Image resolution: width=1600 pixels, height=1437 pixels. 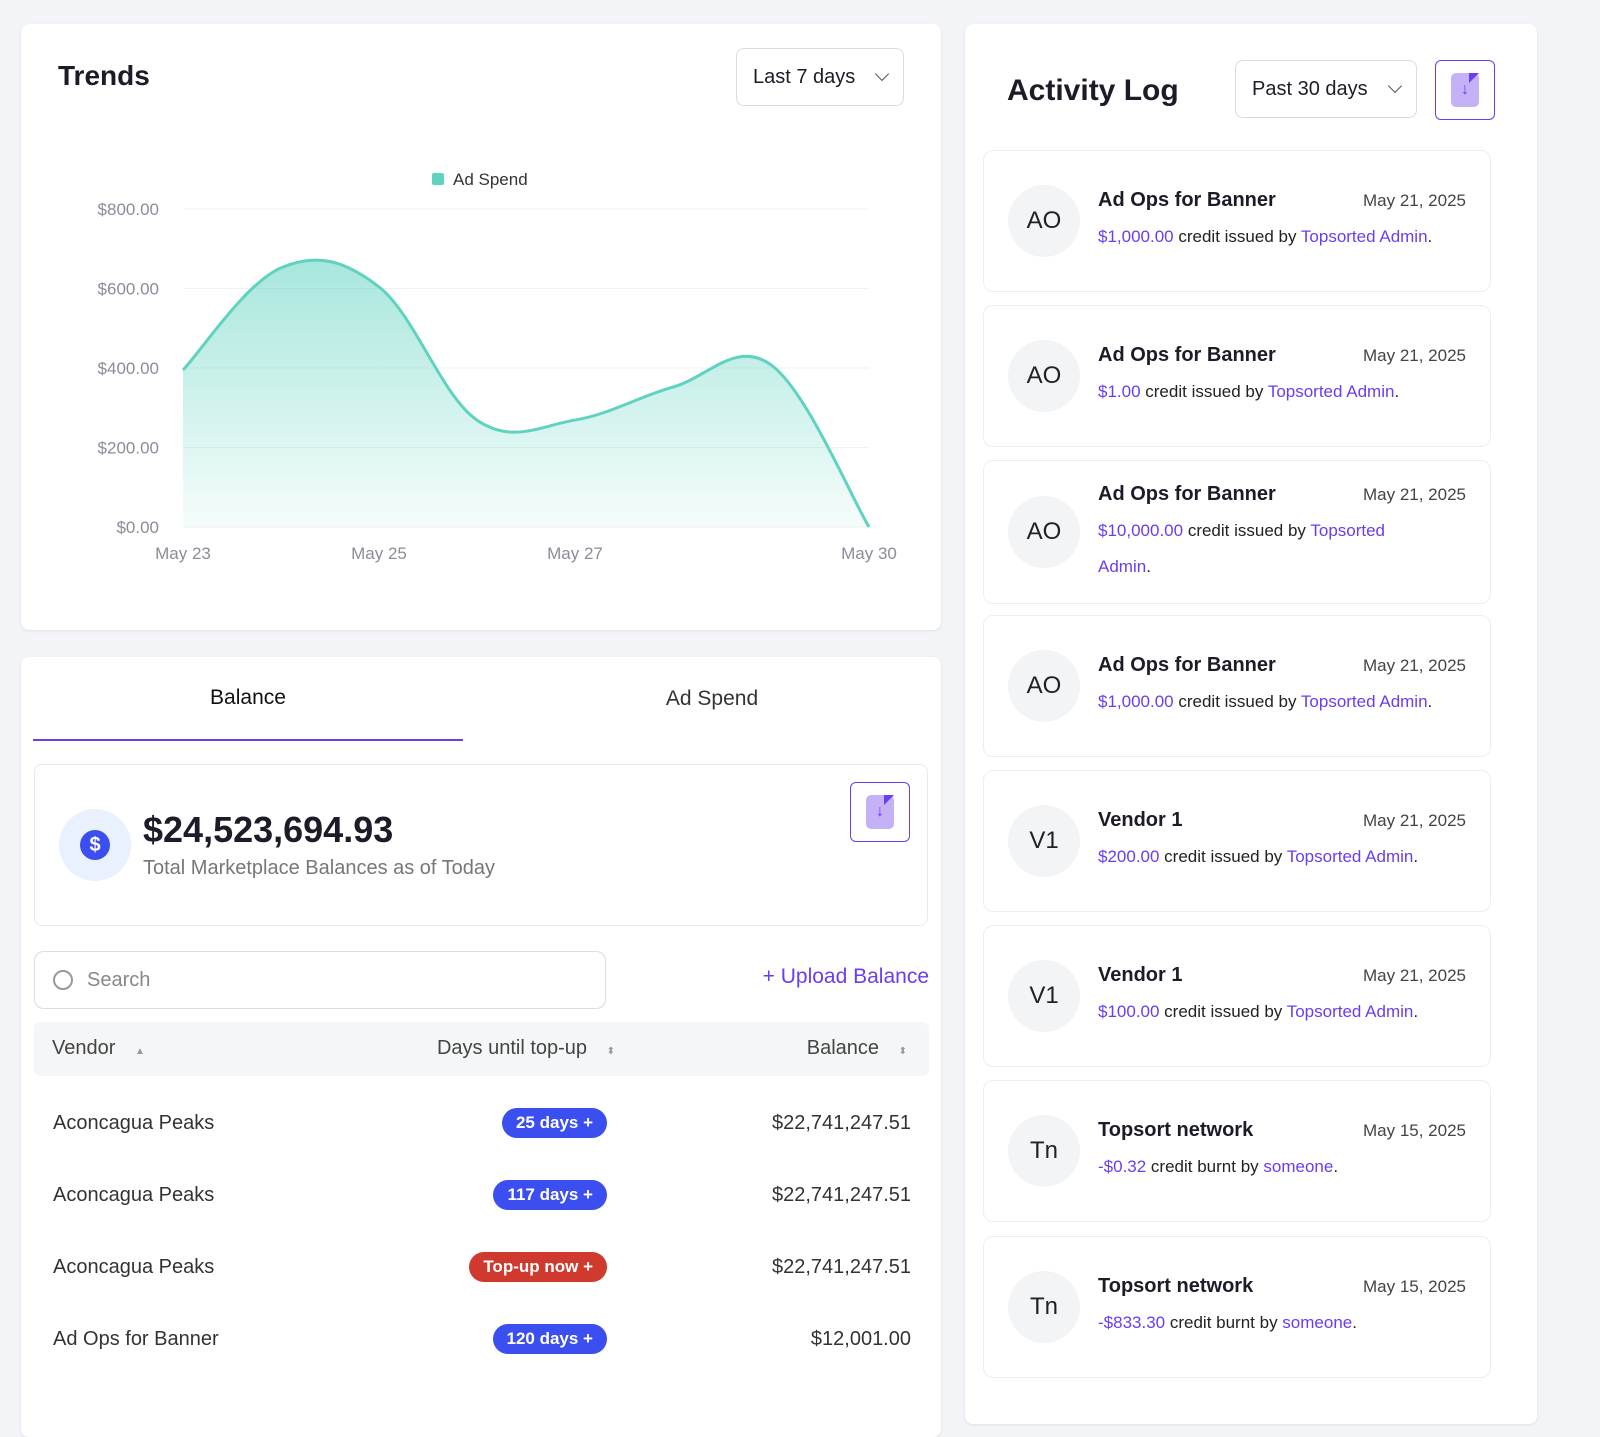 I want to click on sort-asc-icon: ▲, so click(x=139, y=1051).